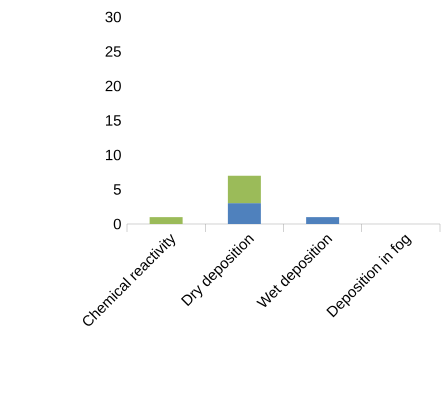  Describe the element at coordinates (117, 224) in the screenshot. I see `y-tick-label: 0` at that location.